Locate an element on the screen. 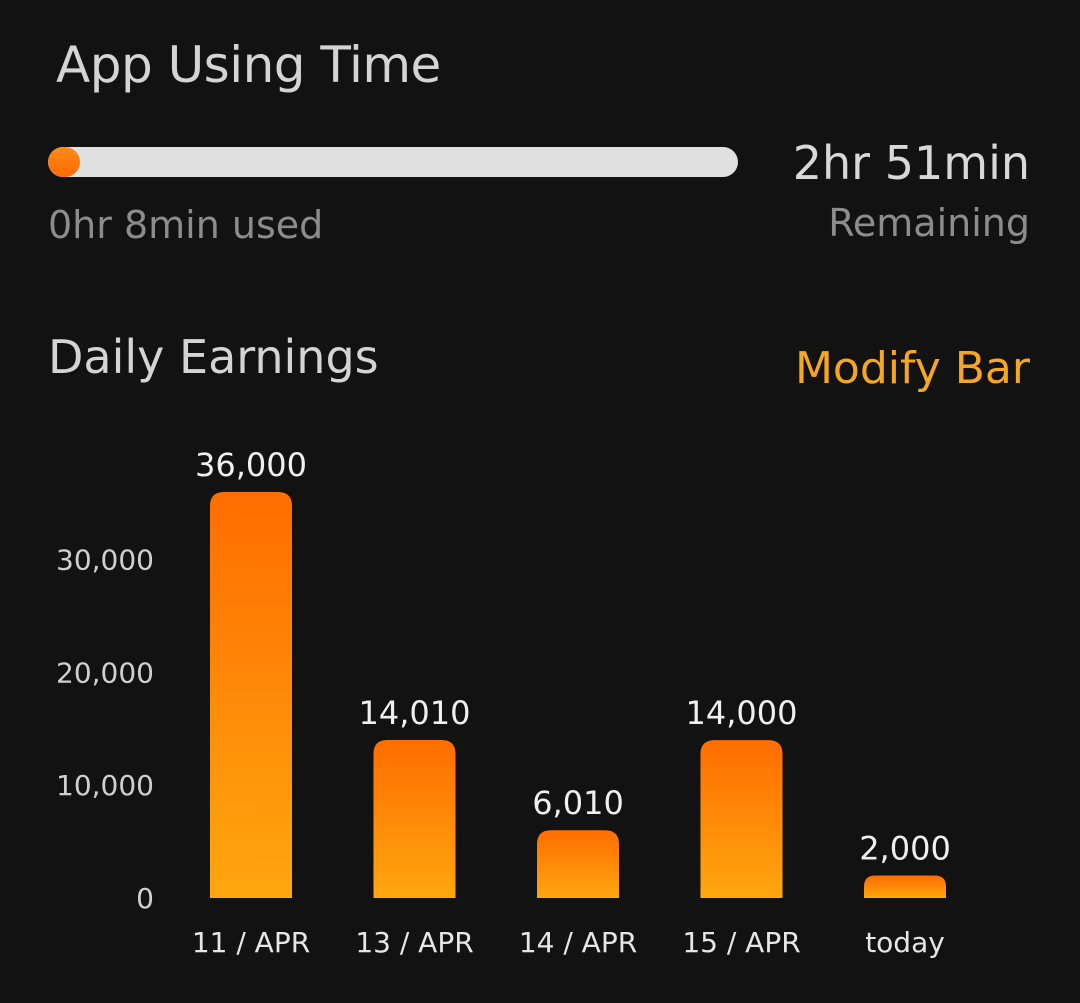 The image size is (1080, 1003). bar-14-apr is located at coordinates (578, 864).